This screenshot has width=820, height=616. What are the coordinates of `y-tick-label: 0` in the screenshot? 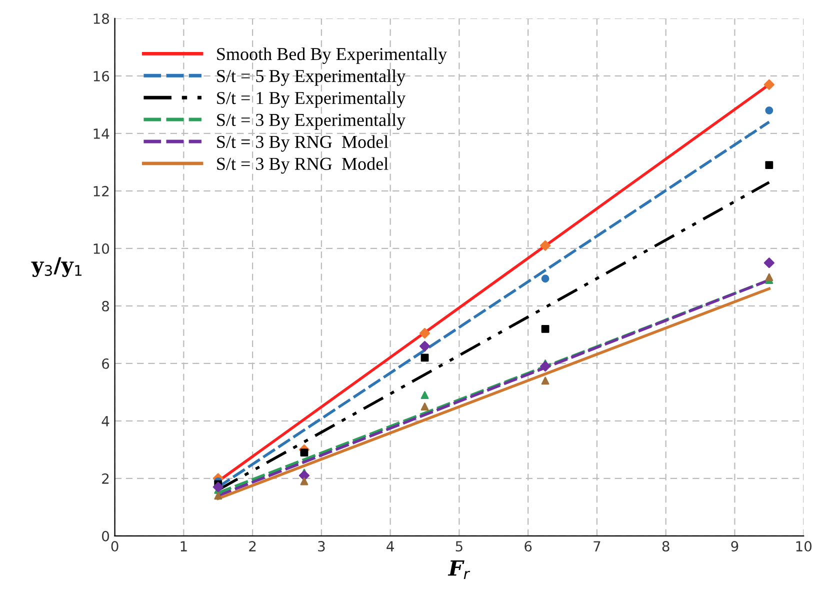 It's located at (106, 536).